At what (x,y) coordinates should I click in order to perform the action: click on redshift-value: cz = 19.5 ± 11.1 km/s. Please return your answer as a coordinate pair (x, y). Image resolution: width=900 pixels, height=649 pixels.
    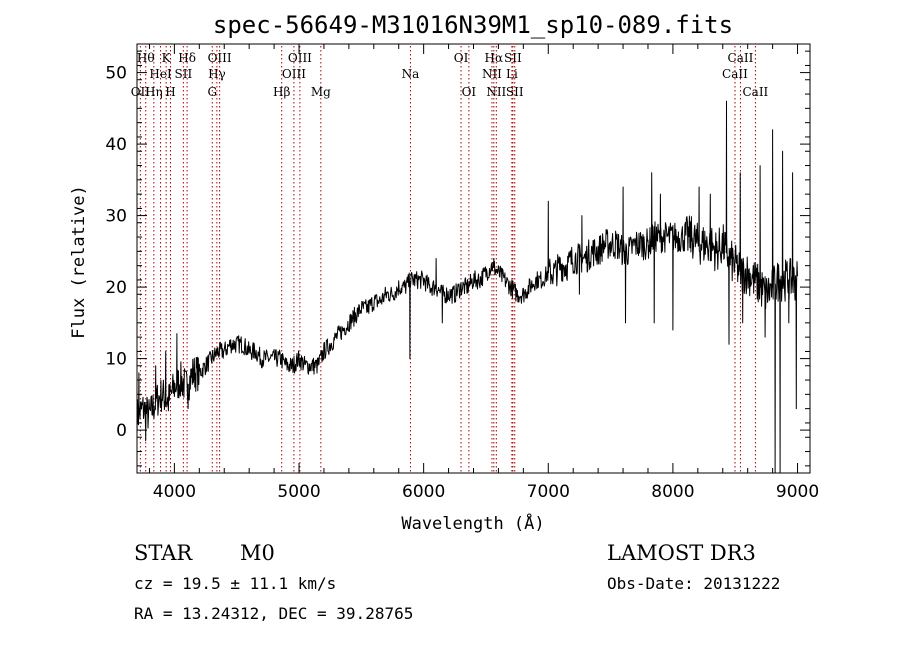
    Looking at the image, I should click on (235, 583).